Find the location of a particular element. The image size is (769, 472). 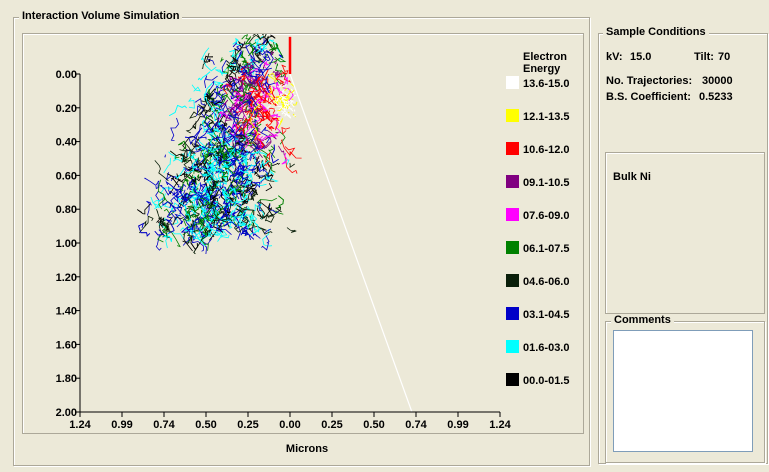

legend-swatch is located at coordinates (512, 346).